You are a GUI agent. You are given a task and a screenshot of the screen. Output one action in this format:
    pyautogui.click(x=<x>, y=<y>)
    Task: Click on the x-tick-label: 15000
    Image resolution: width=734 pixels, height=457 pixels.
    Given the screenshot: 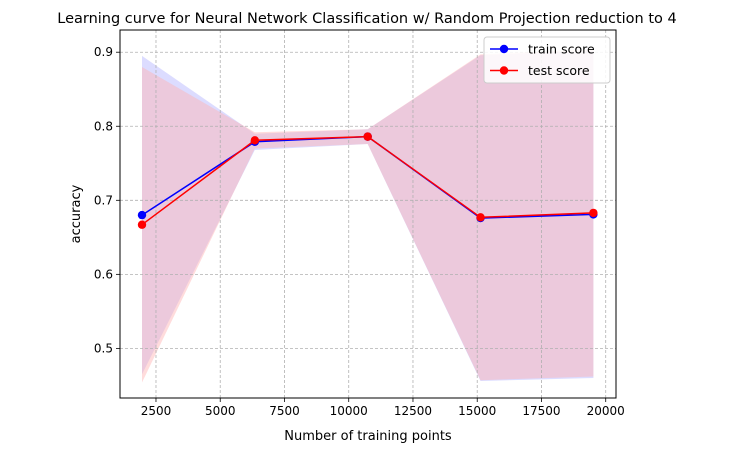 What is the action you would take?
    pyautogui.click(x=477, y=411)
    